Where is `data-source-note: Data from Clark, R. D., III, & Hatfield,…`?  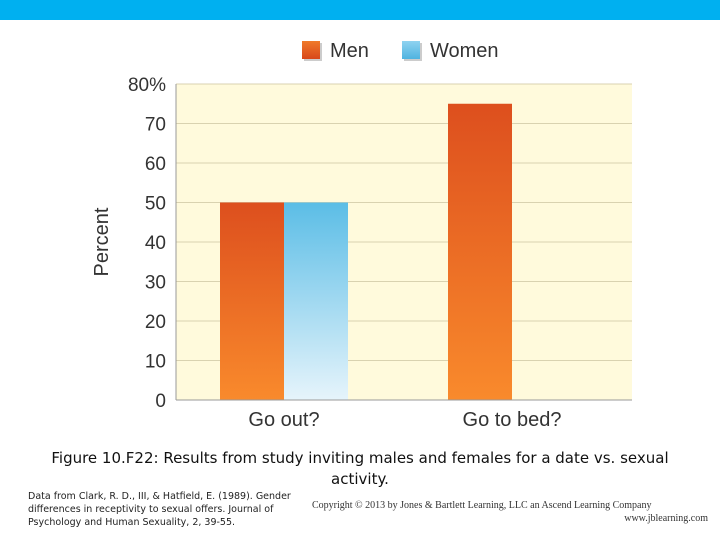
data-source-note: Data from Clark, R. D., III, & Hatfield,… is located at coordinates (159, 509).